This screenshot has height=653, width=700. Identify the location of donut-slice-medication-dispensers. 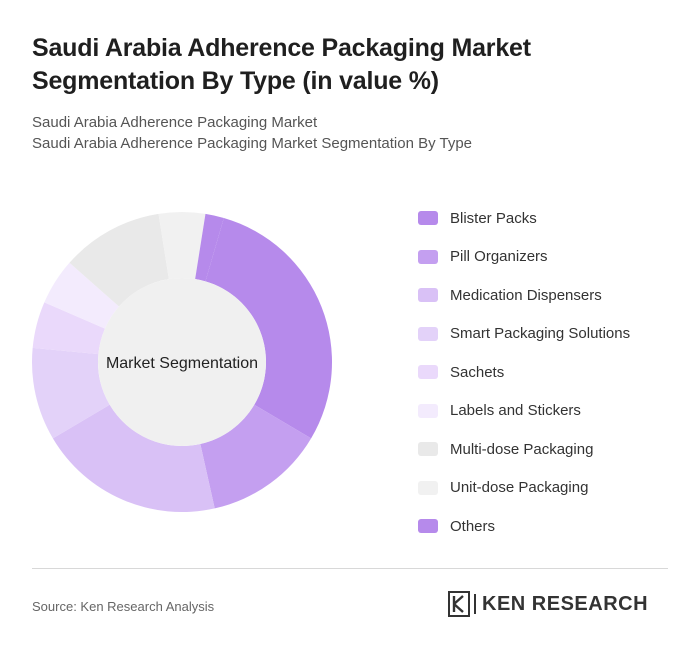
(133, 458).